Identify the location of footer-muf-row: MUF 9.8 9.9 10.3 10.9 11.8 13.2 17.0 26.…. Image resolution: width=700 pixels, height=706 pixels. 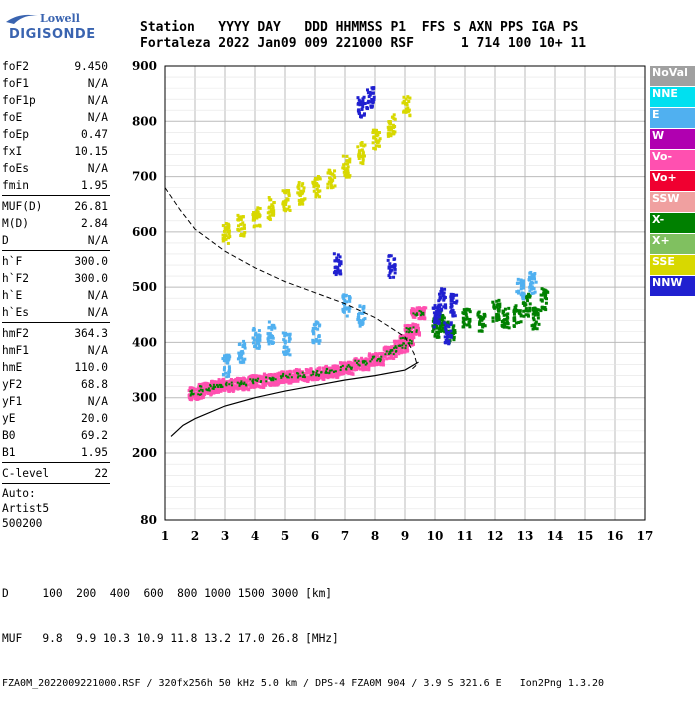
(303, 638).